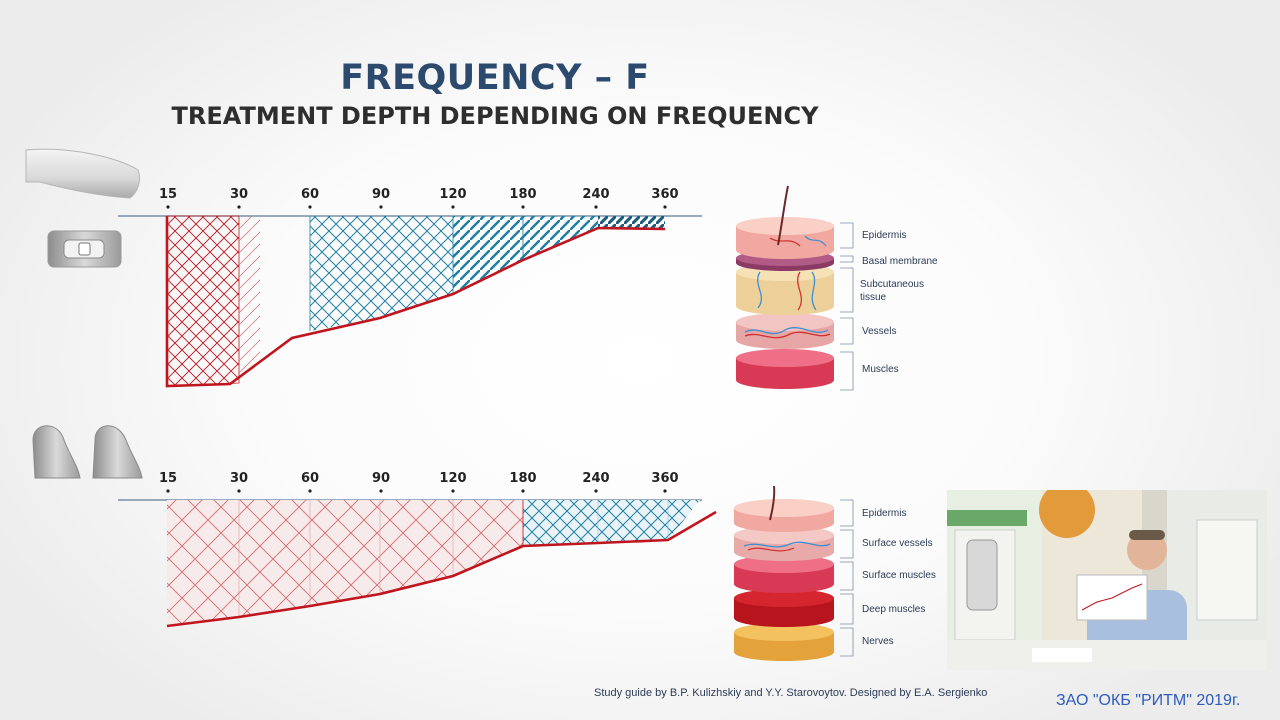  Describe the element at coordinates (381, 194) in the screenshot. I see `top-tick-label: 90` at that location.